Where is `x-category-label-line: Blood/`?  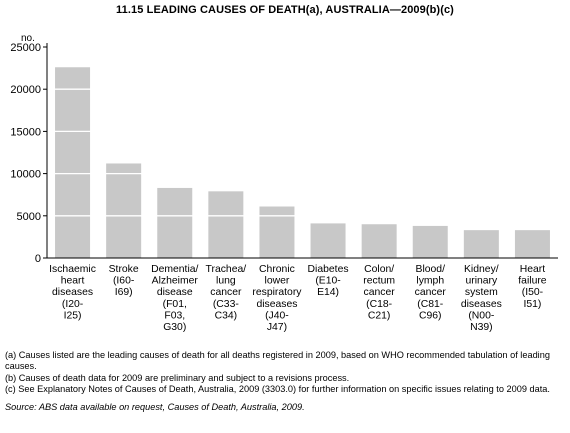
x-category-label-line: Blood/ is located at coordinates (431, 269).